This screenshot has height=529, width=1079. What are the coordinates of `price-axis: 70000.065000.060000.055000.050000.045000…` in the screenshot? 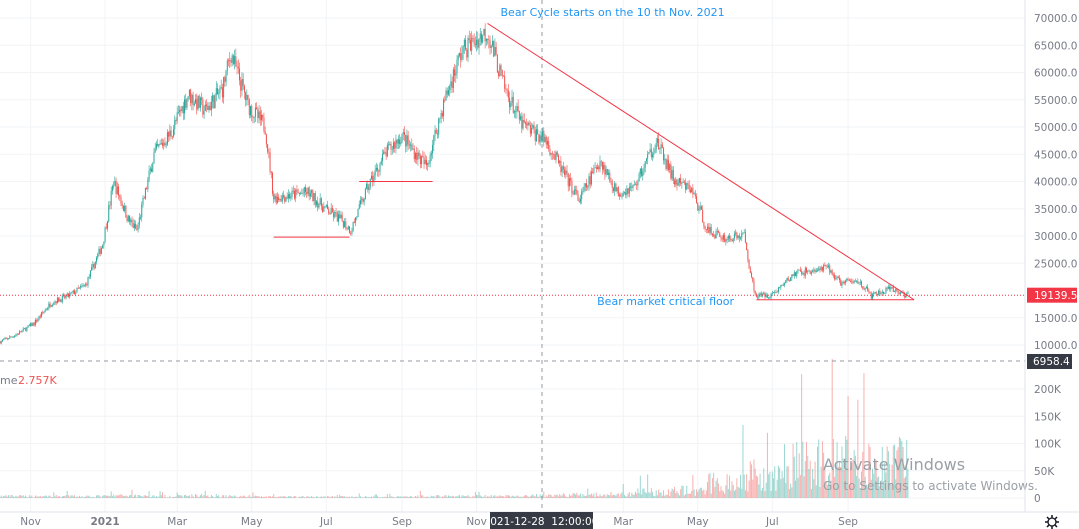 It's located at (1055, 182).